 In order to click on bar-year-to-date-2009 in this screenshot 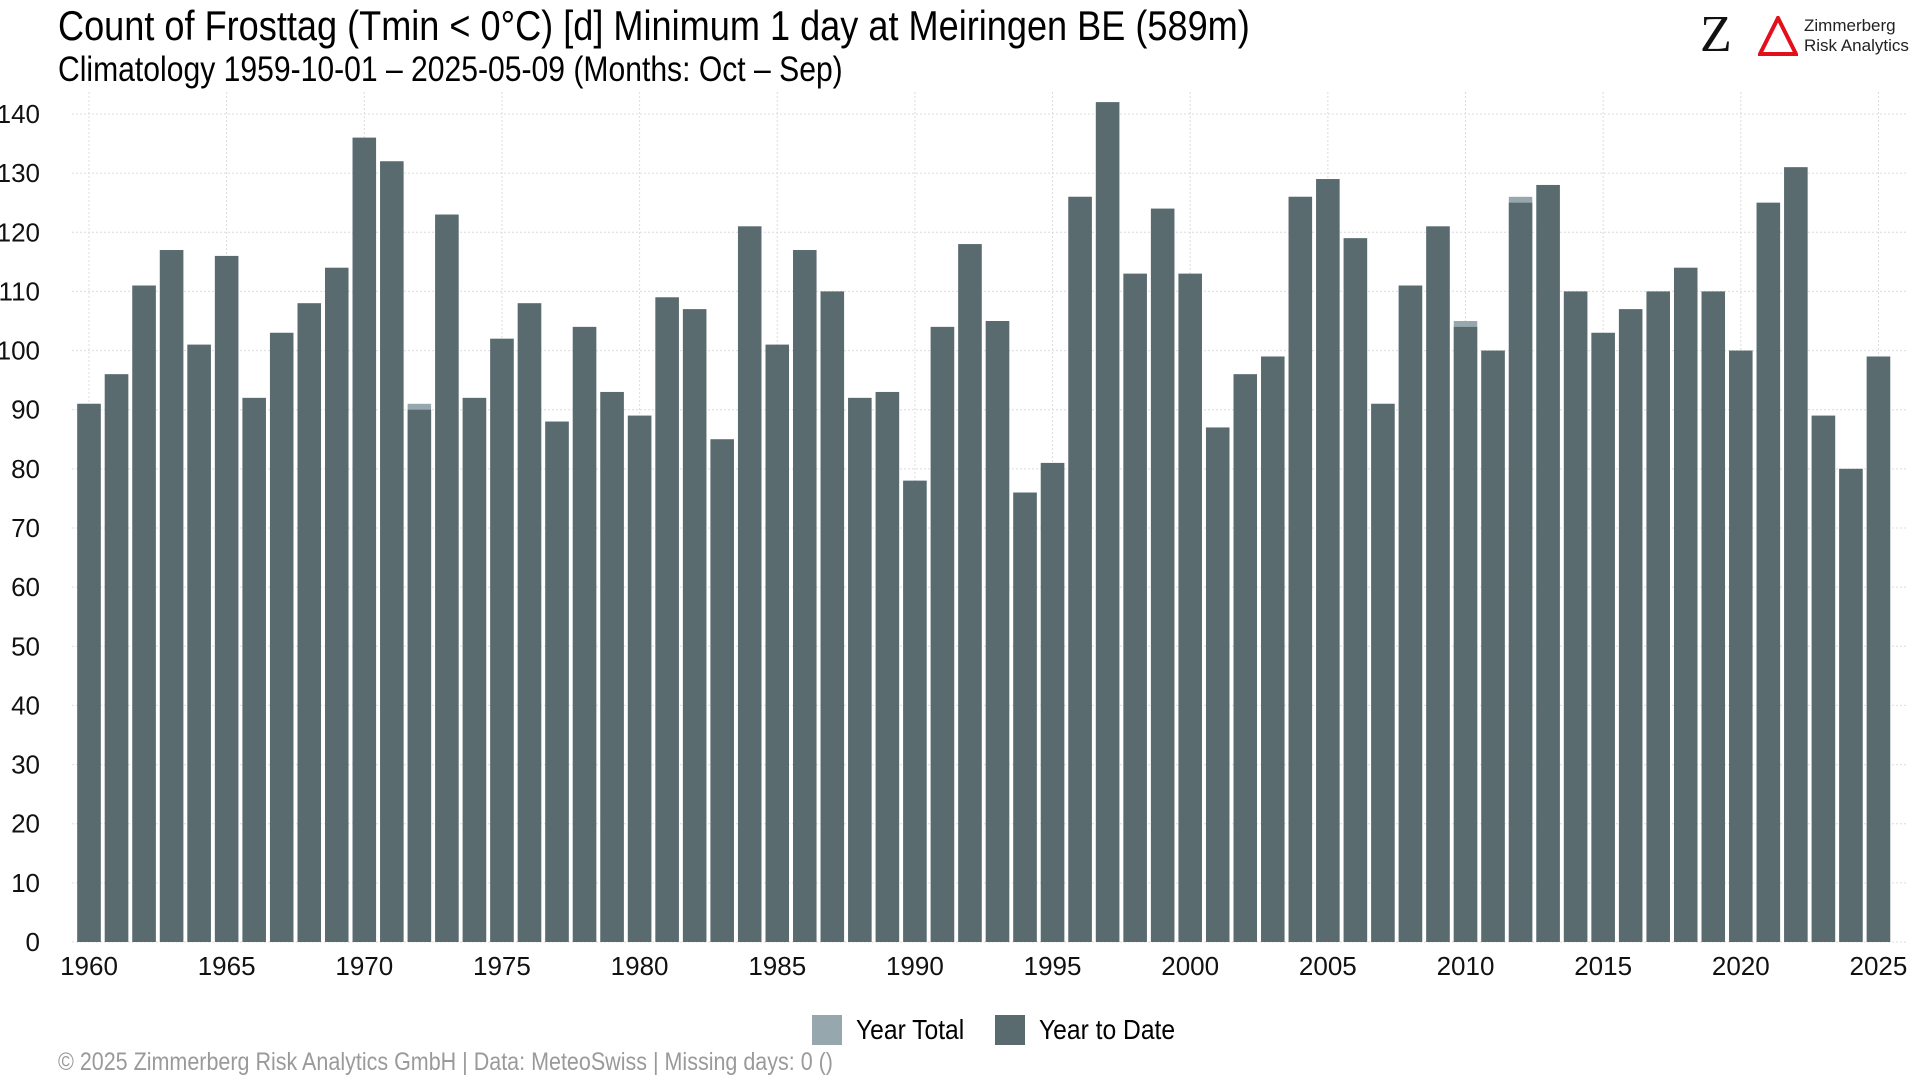, I will do `click(1438, 584)`.